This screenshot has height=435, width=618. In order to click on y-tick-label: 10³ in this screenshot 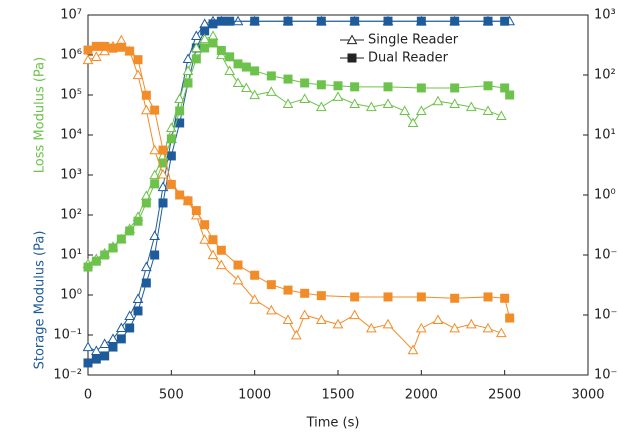, I will do `click(71, 175)`.